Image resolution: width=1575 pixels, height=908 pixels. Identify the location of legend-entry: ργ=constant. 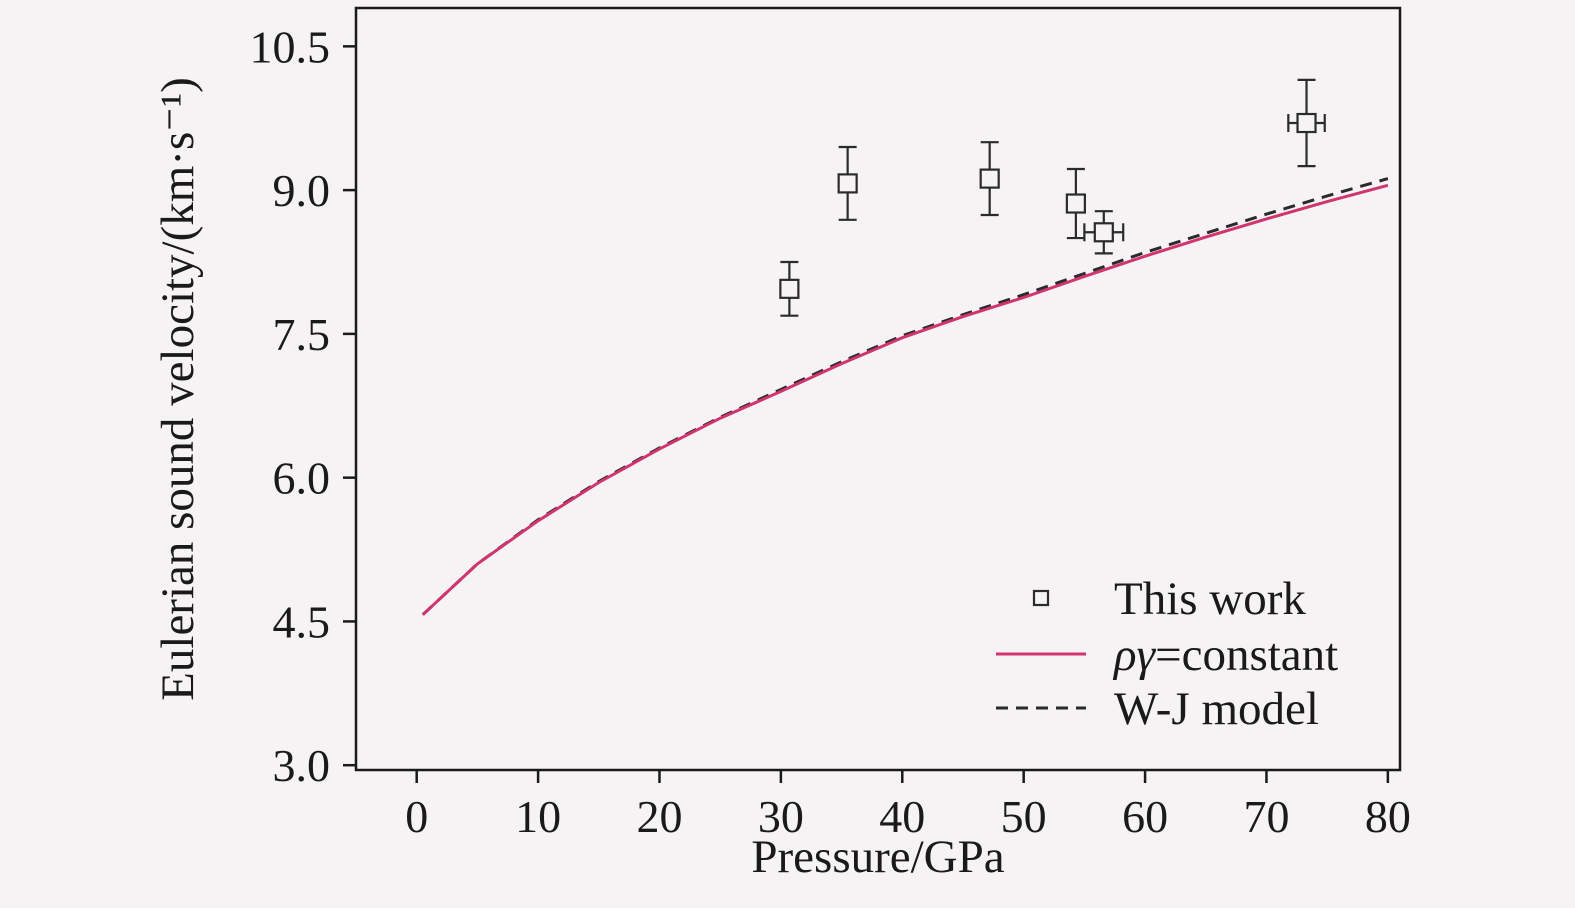
(1167, 655).